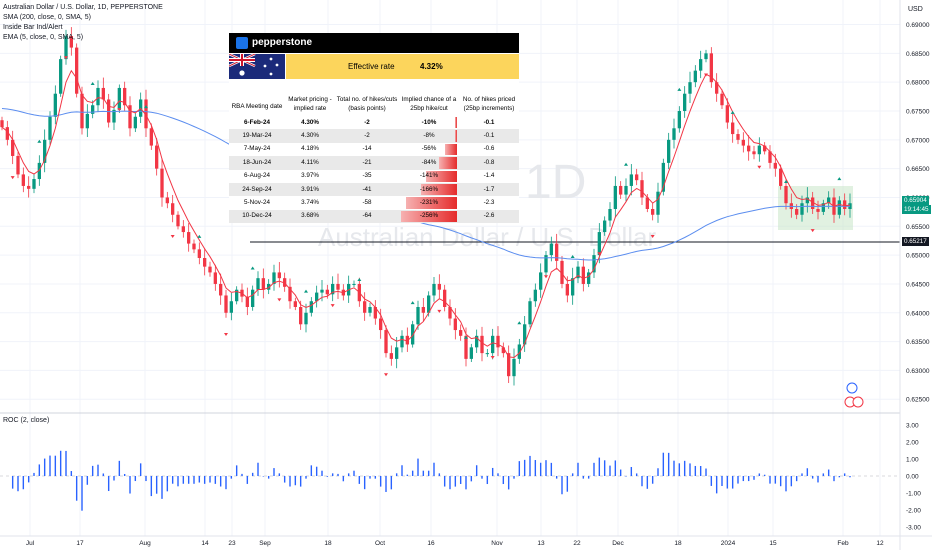 This screenshot has height=550, width=932. I want to click on roc-tick-label: -3.00, so click(913, 528).